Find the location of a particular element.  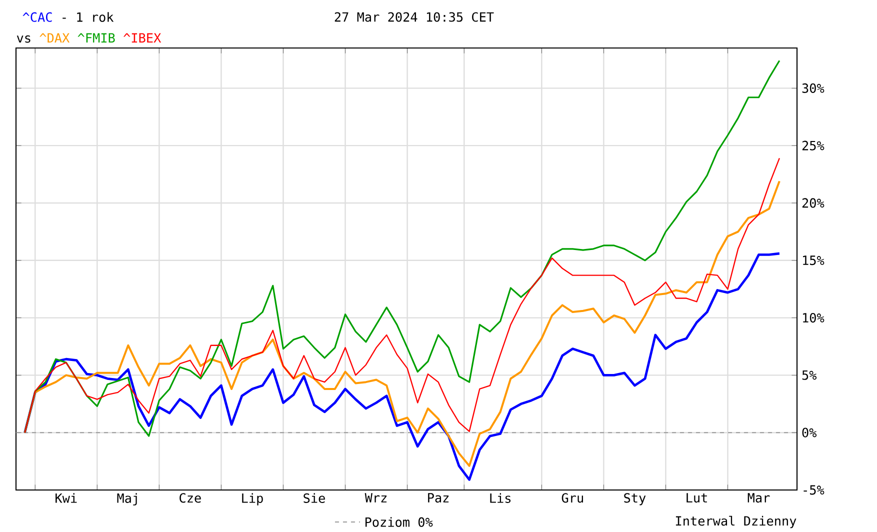

text: Interwal Dzienny is located at coordinates (736, 522).